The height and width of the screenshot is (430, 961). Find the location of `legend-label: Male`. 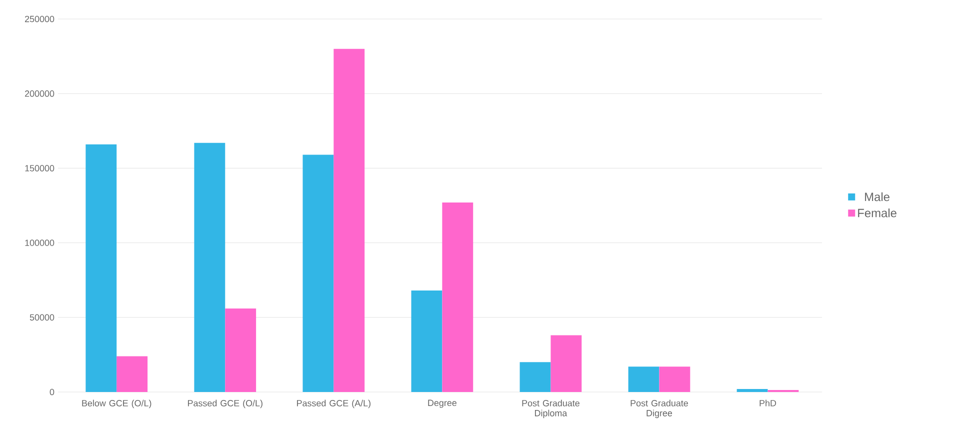

legend-label: Male is located at coordinates (877, 197).